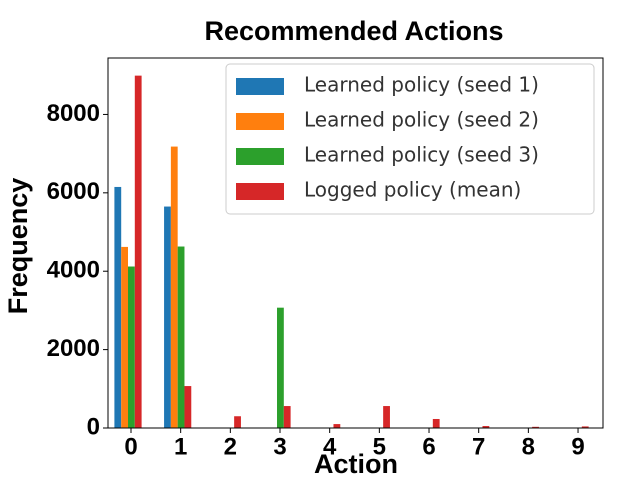 The image size is (640, 480). What do you see at coordinates (18, 246) in the screenshot?
I see `y-axis-label: Frequency` at bounding box center [18, 246].